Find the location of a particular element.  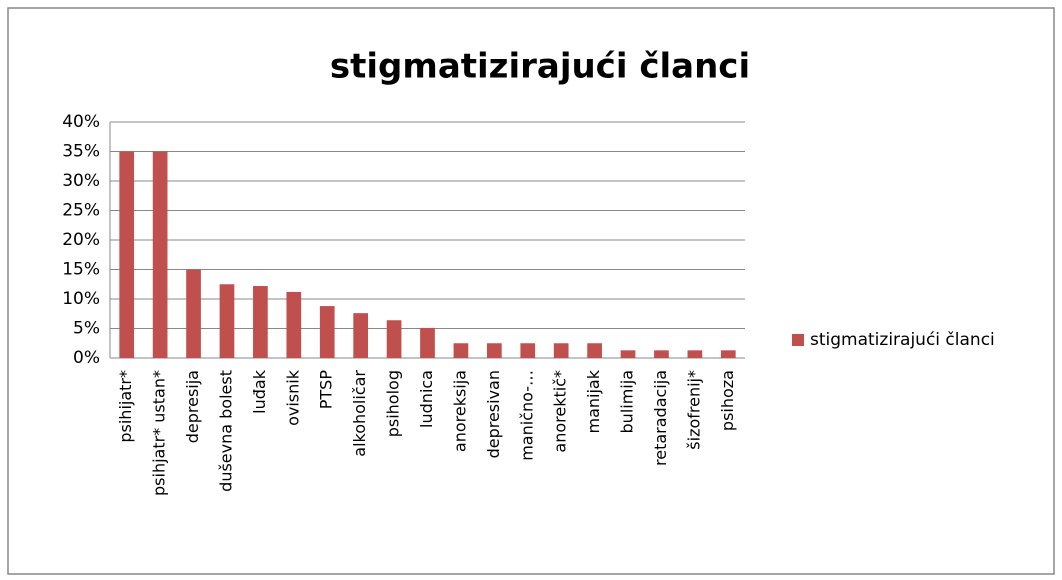

x-tick-label: psiholog is located at coordinates (393, 403).